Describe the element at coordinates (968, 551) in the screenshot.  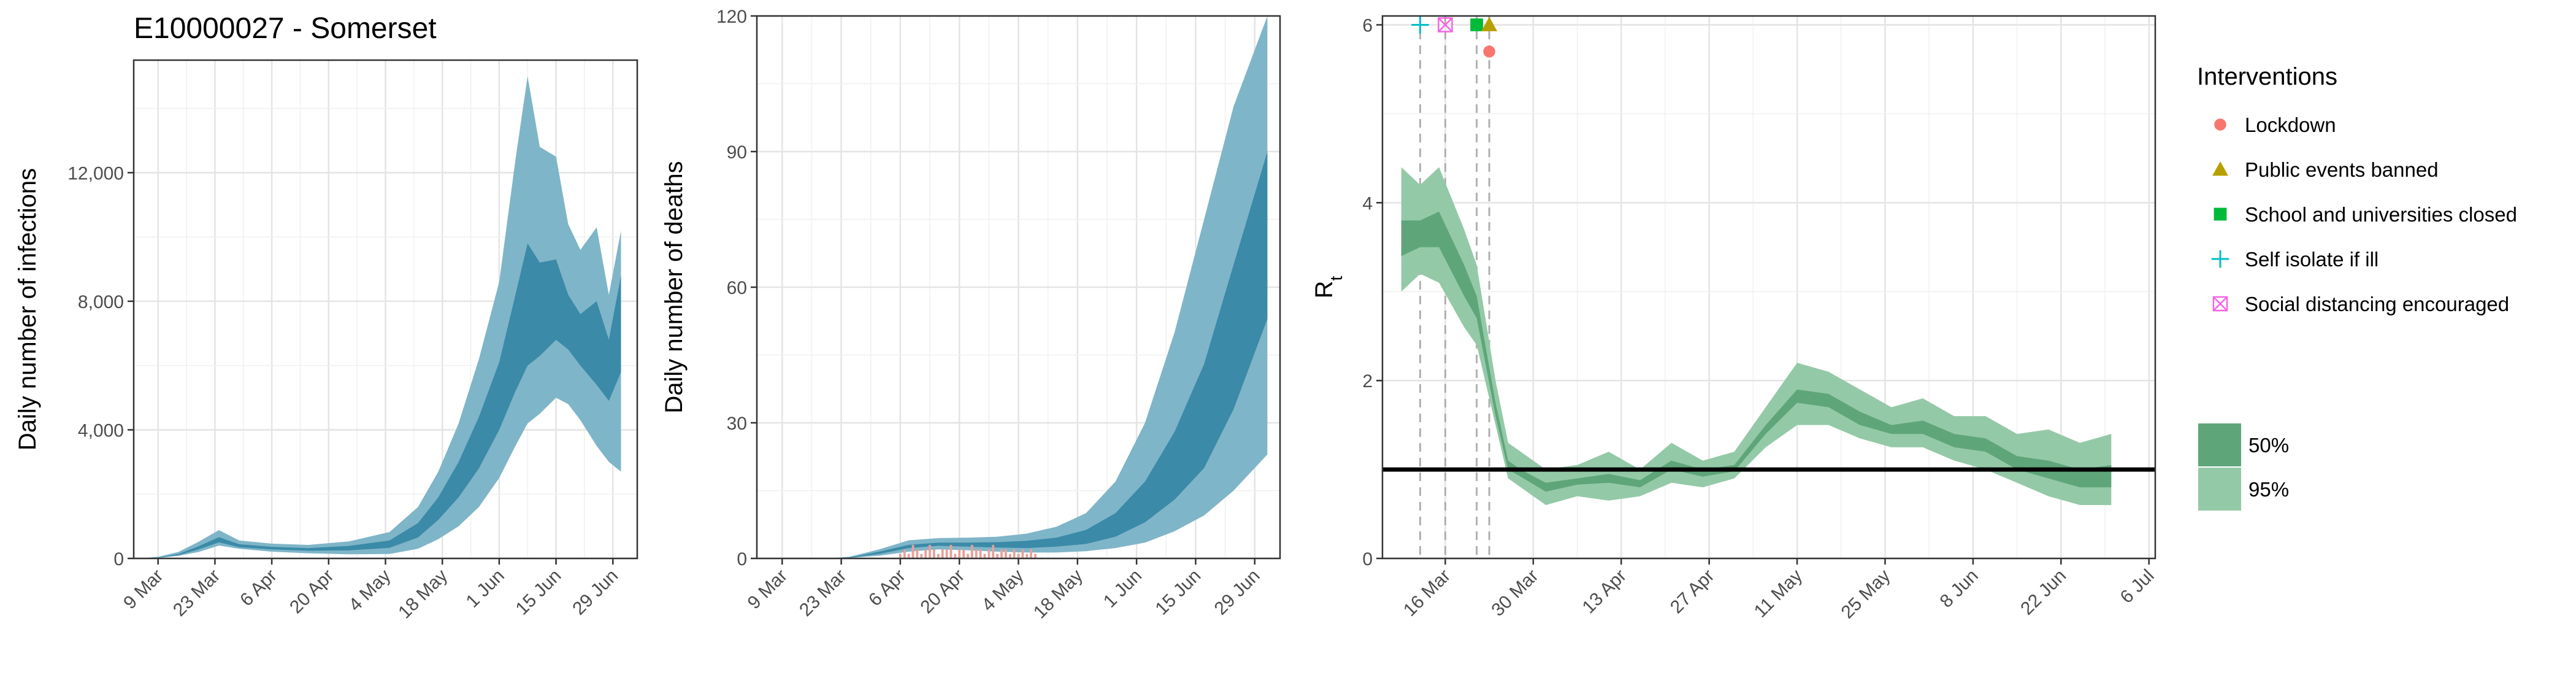
I see `deaths-observed-bars` at that location.